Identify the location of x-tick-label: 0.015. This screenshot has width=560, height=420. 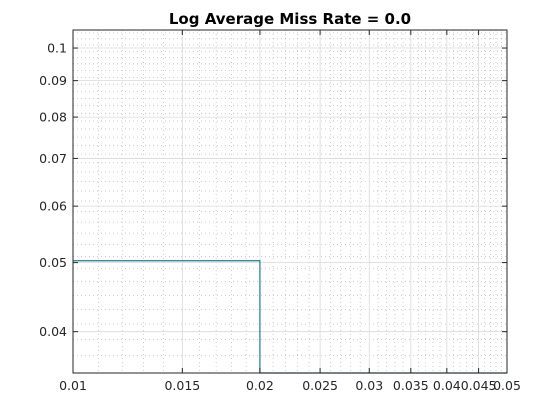
(182, 385).